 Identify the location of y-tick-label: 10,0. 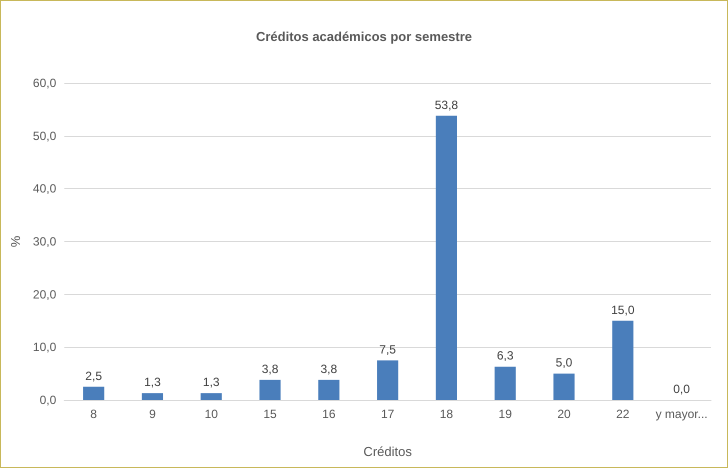
(44, 347).